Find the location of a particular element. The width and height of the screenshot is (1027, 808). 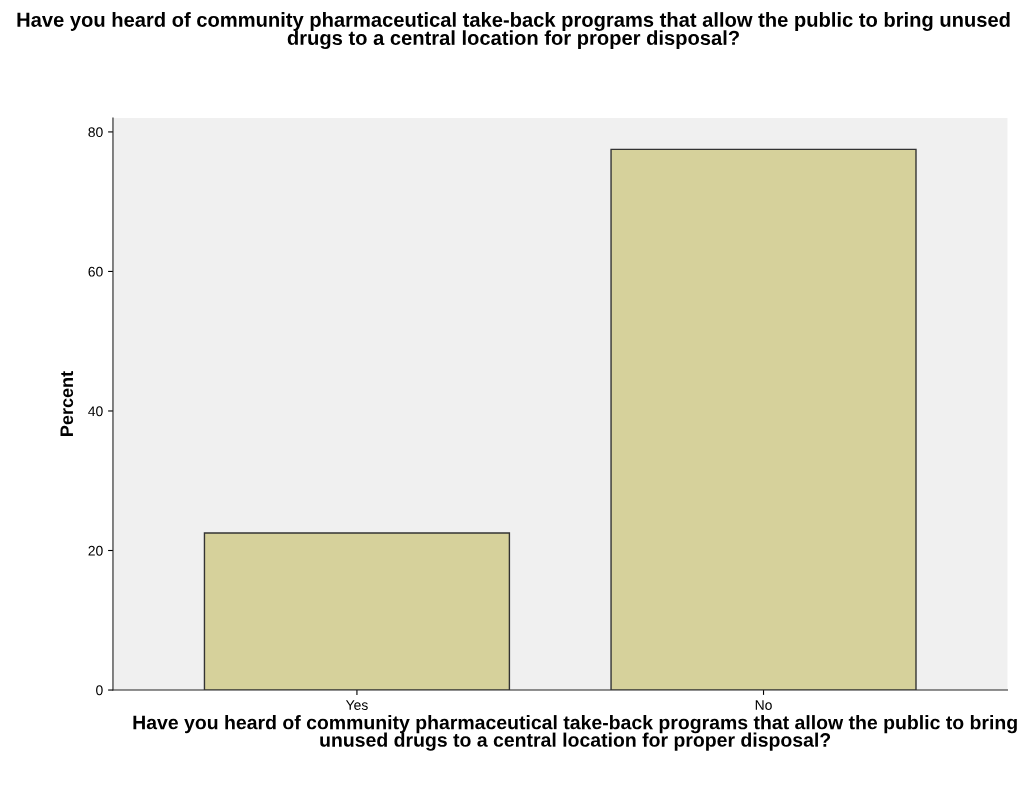

y-tick-label: 0 is located at coordinates (99, 690).